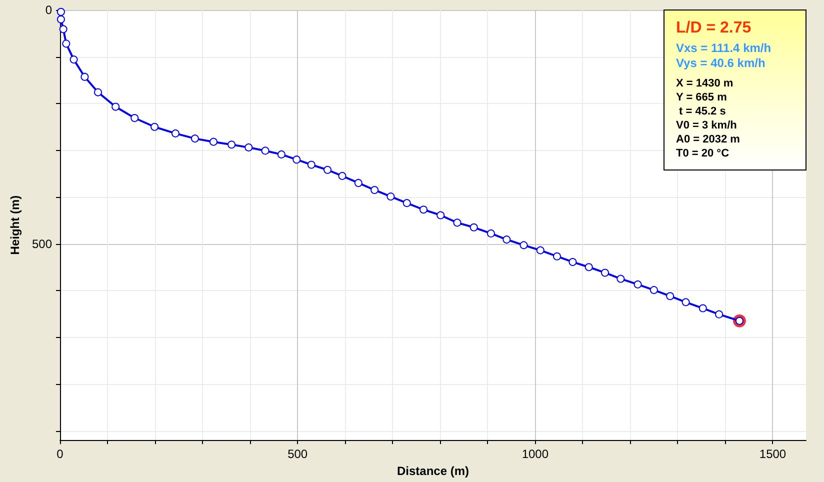 This screenshot has height=482, width=824. I want to click on y-axis-title: Height (m), so click(15, 225).